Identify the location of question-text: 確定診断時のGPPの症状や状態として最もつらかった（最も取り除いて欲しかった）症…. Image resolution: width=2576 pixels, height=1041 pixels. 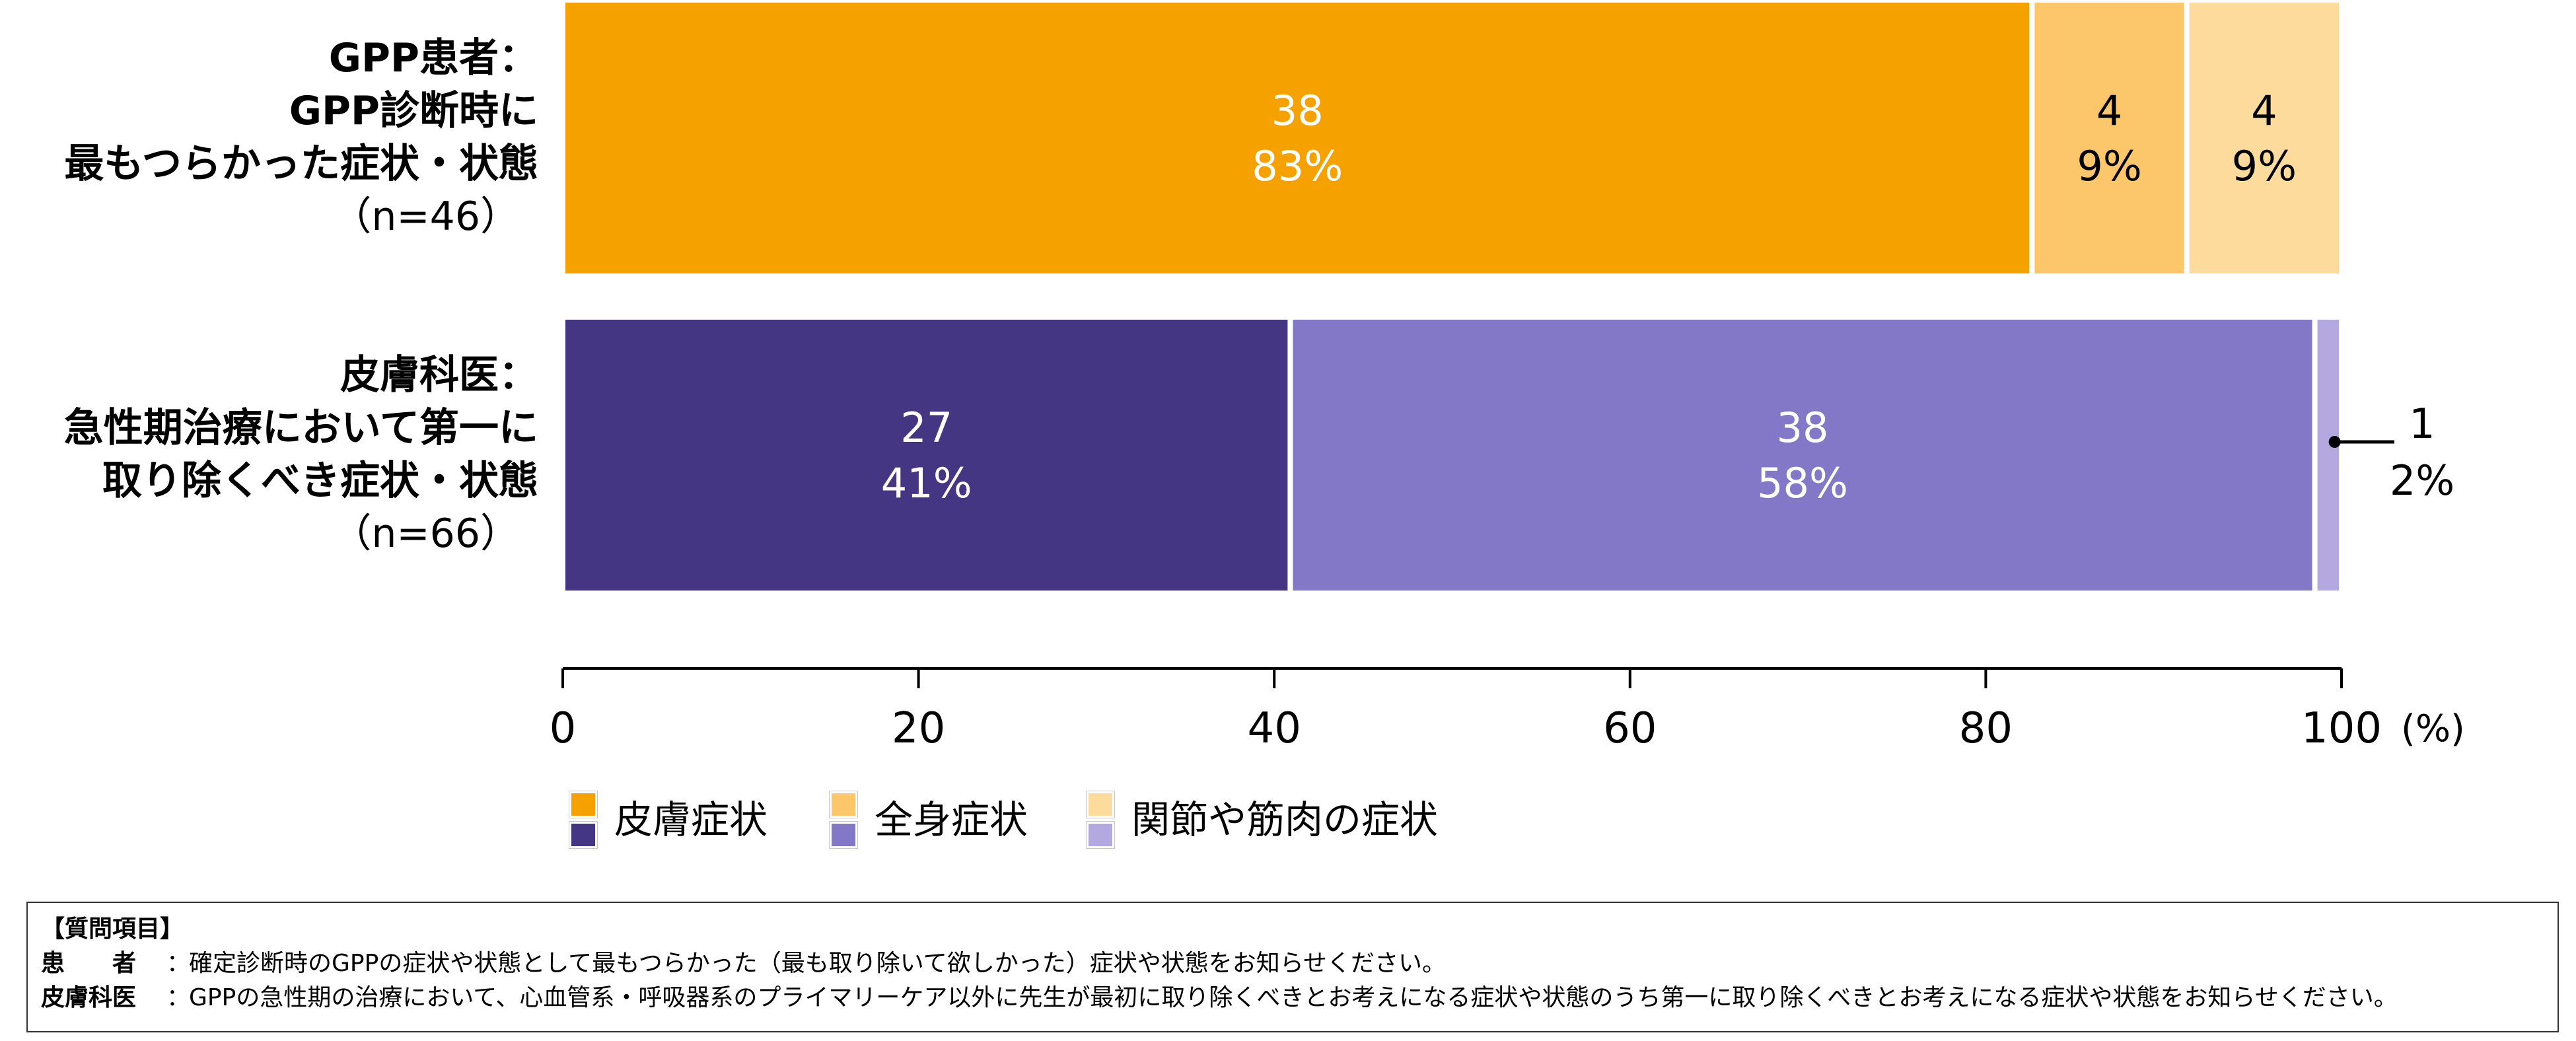
(817, 964).